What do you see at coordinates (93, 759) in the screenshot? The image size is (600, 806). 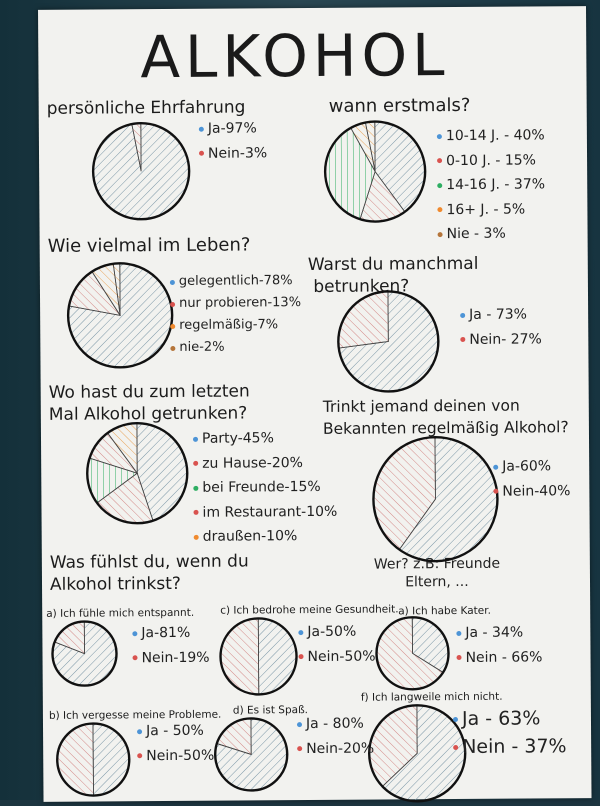 I see `pie-chart-forget` at bounding box center [93, 759].